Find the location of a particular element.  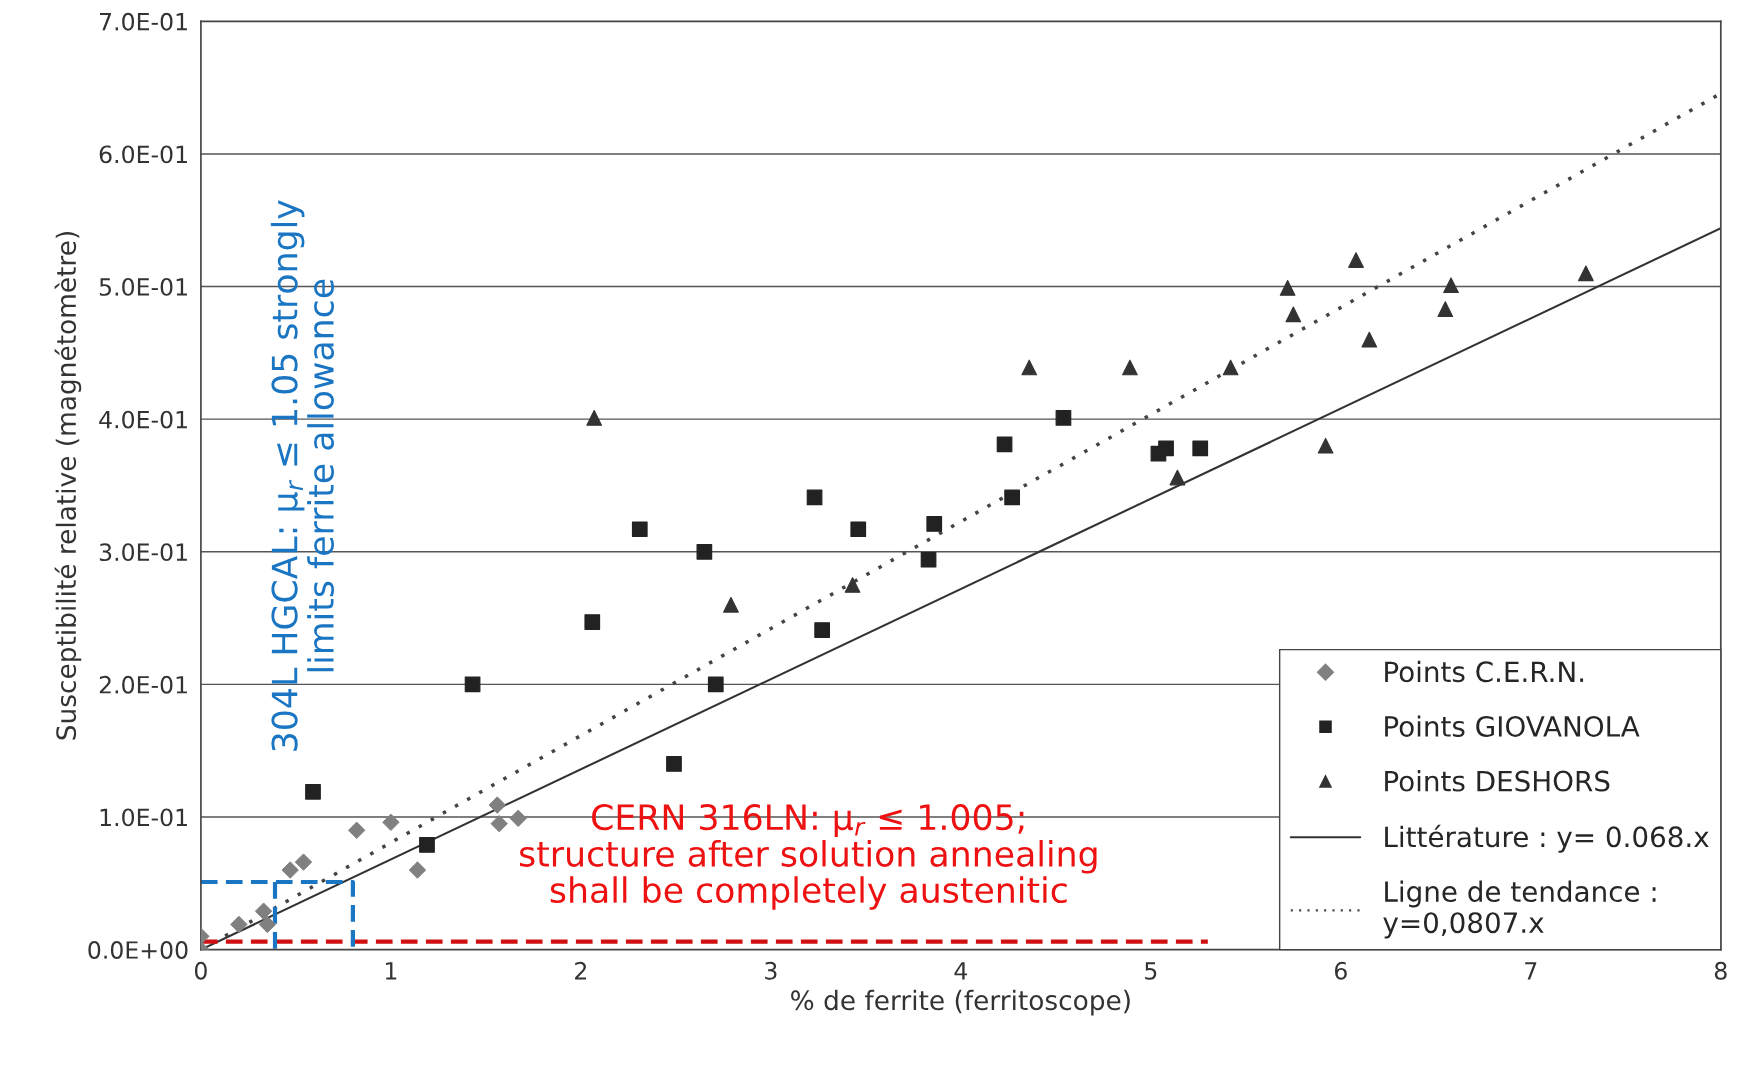

y-tick-label: 5.0E-01 is located at coordinates (143, 287).